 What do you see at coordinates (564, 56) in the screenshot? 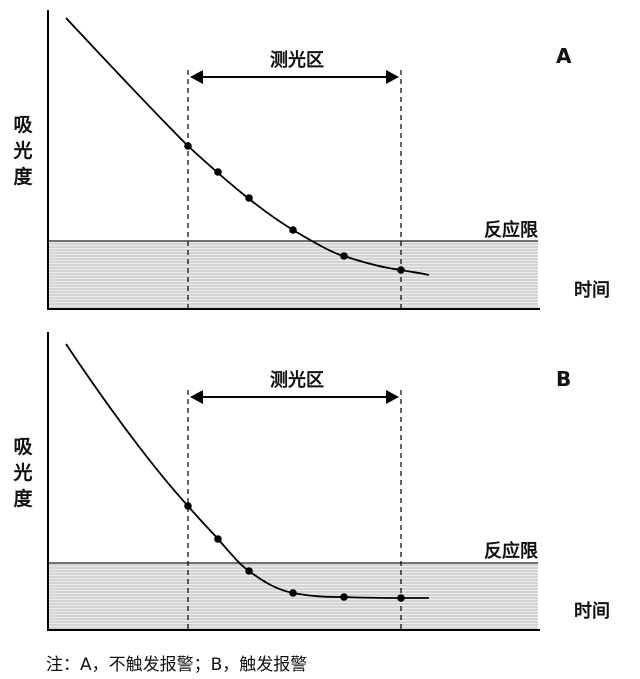
I see `panel-label: A` at bounding box center [564, 56].